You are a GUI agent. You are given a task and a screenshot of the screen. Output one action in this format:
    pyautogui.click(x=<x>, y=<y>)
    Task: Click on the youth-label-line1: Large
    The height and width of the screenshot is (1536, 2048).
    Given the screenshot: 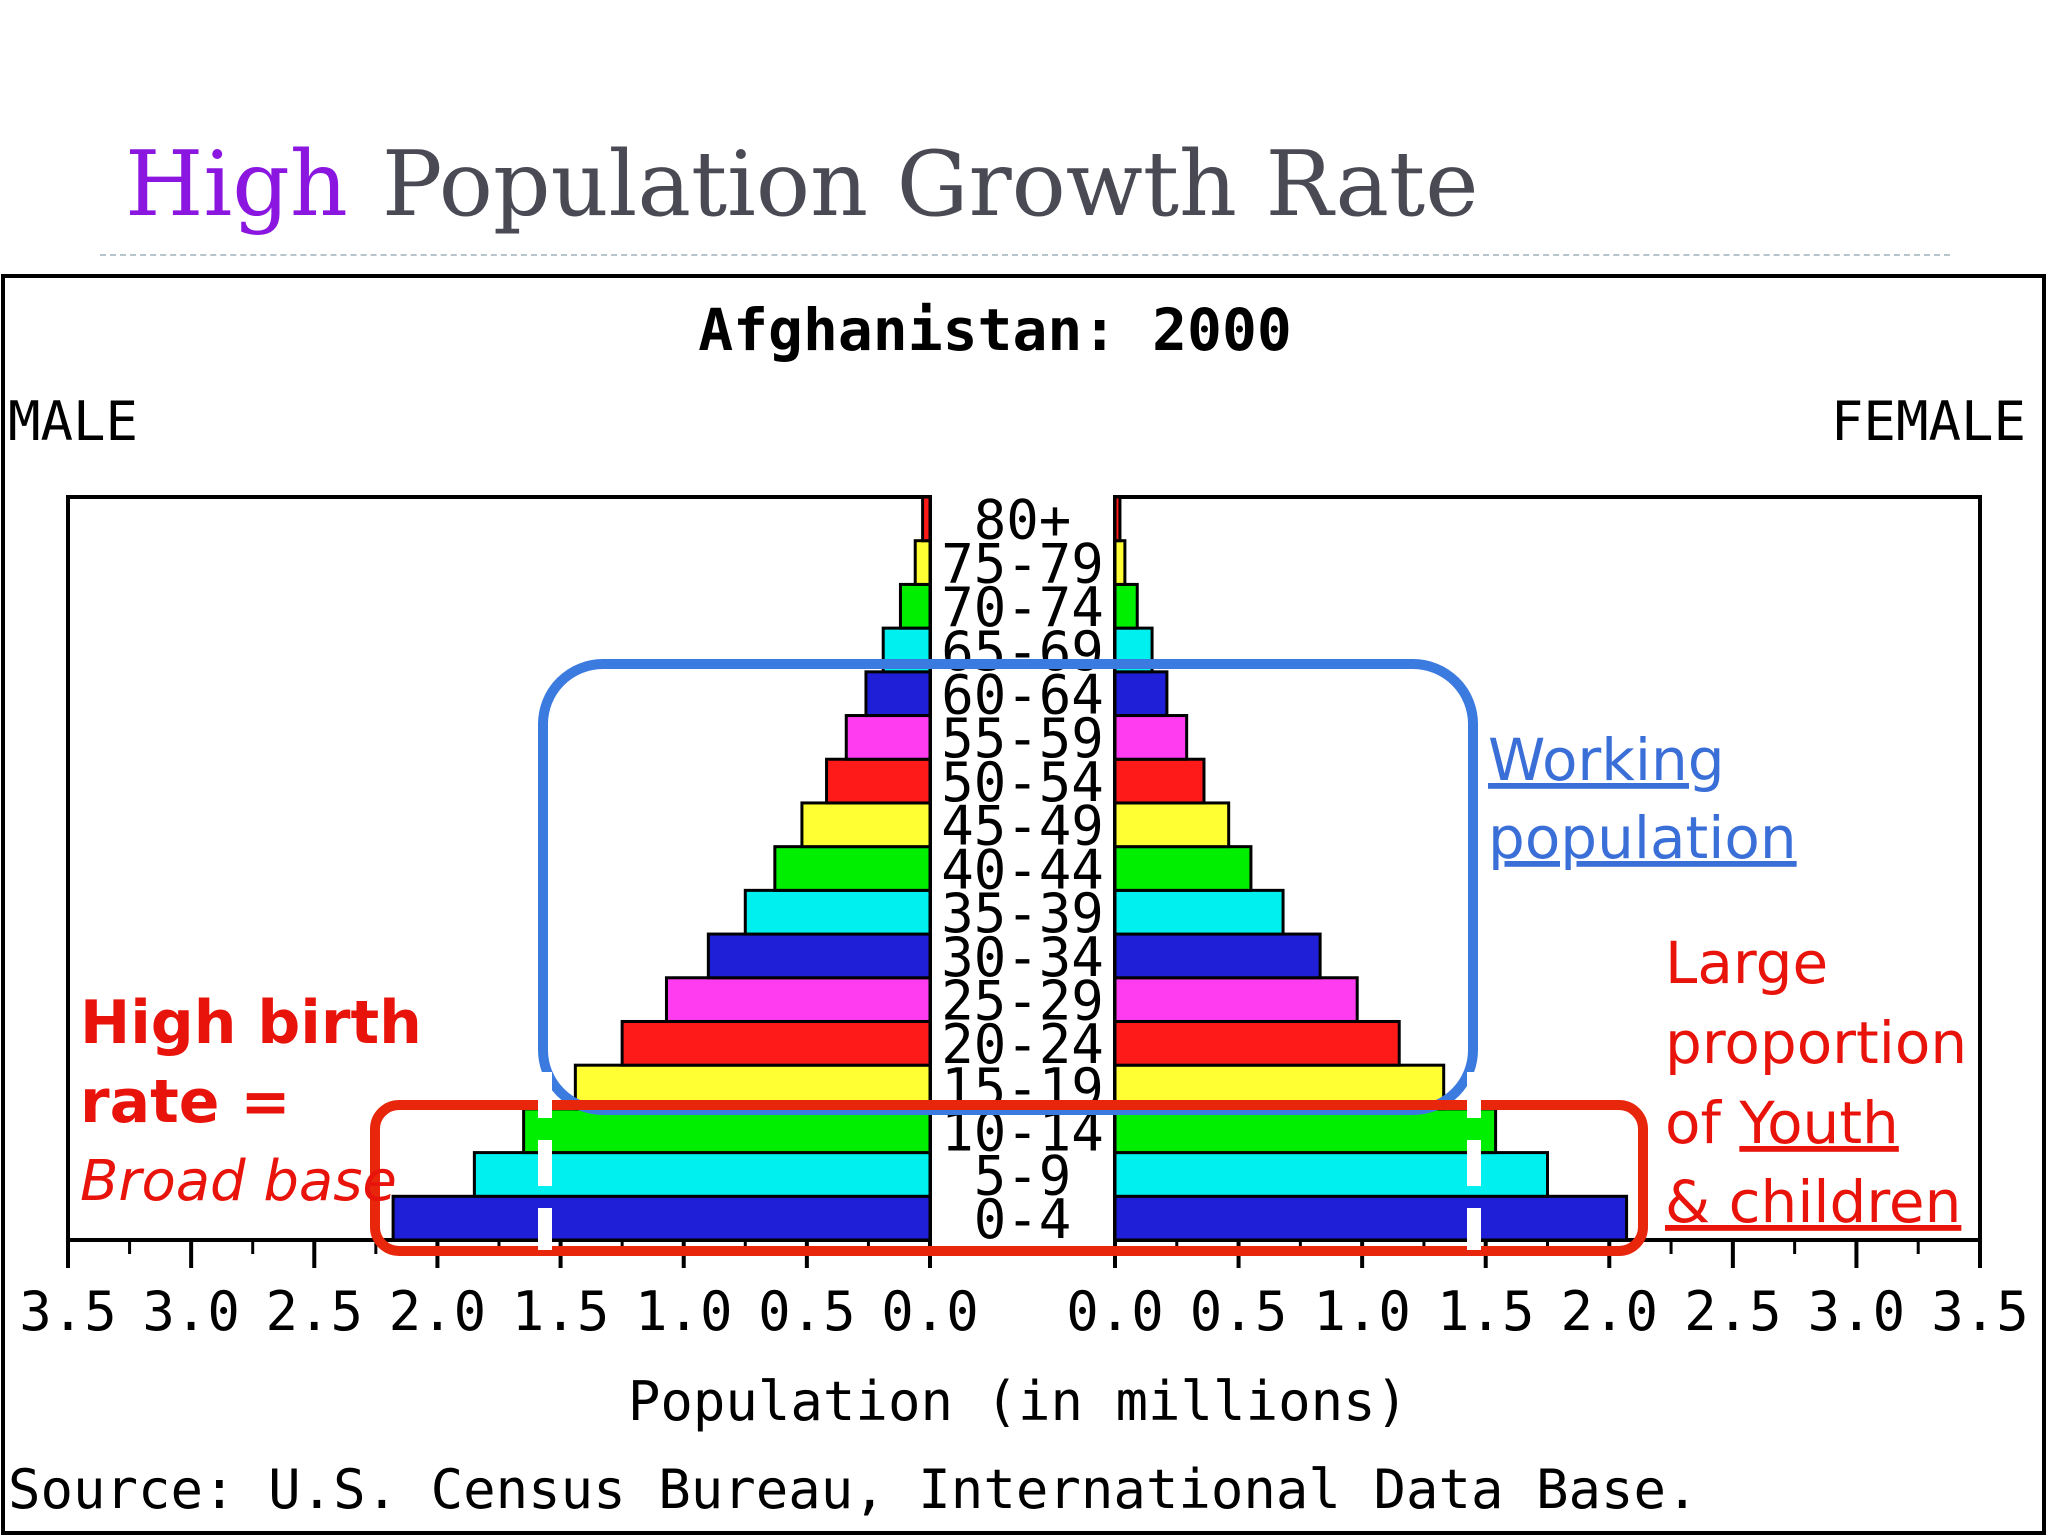 What is the action you would take?
    pyautogui.click(x=1746, y=963)
    